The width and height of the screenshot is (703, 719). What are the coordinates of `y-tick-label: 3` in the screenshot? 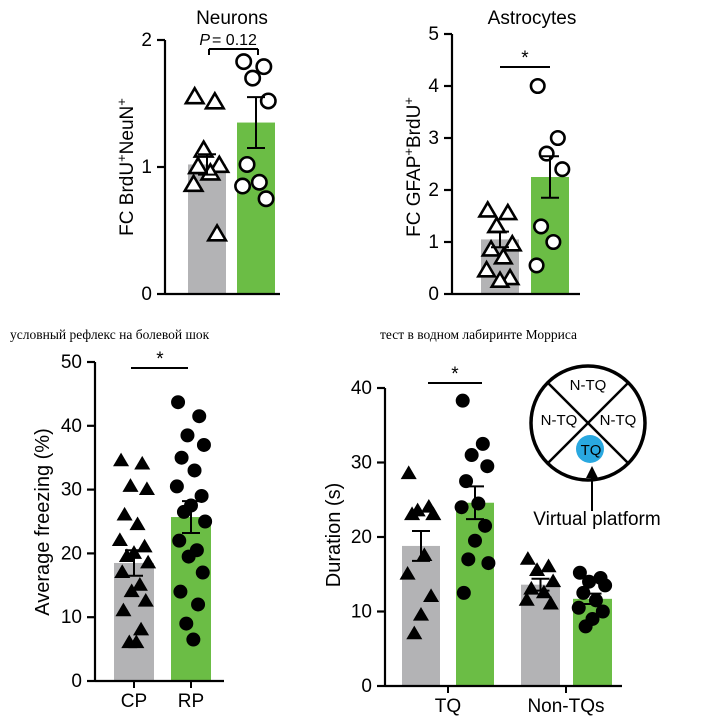 It's located at (433, 138).